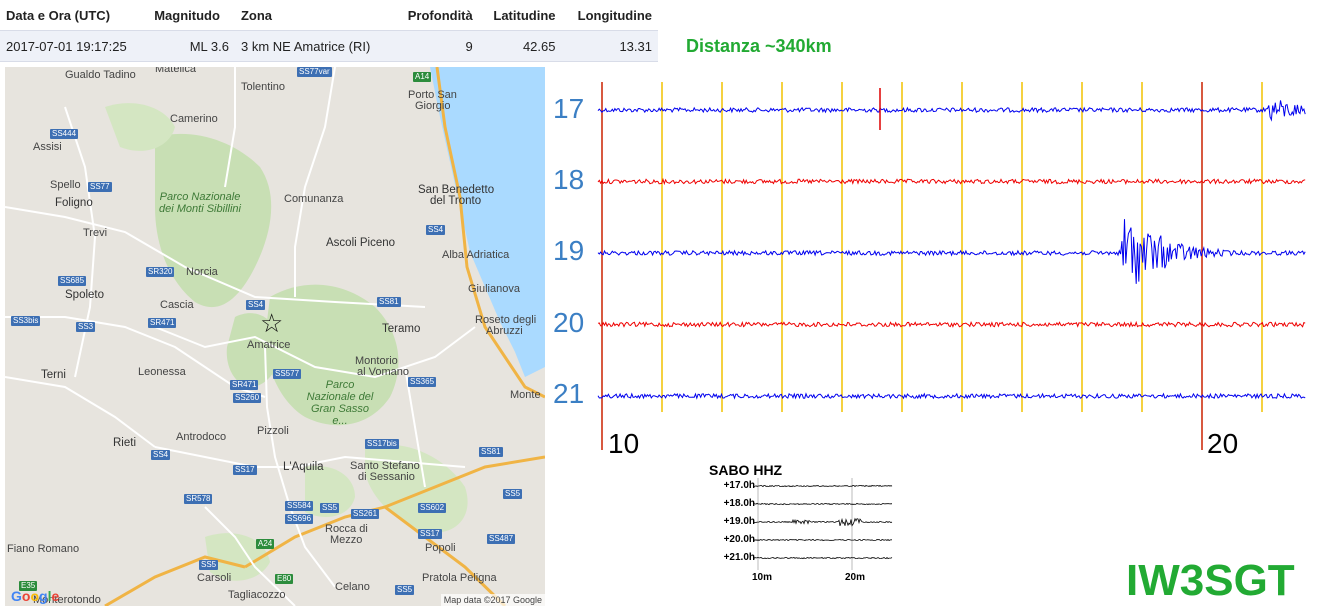 The height and width of the screenshot is (612, 1324). I want to click on map-label: Mezzo, so click(346, 540).